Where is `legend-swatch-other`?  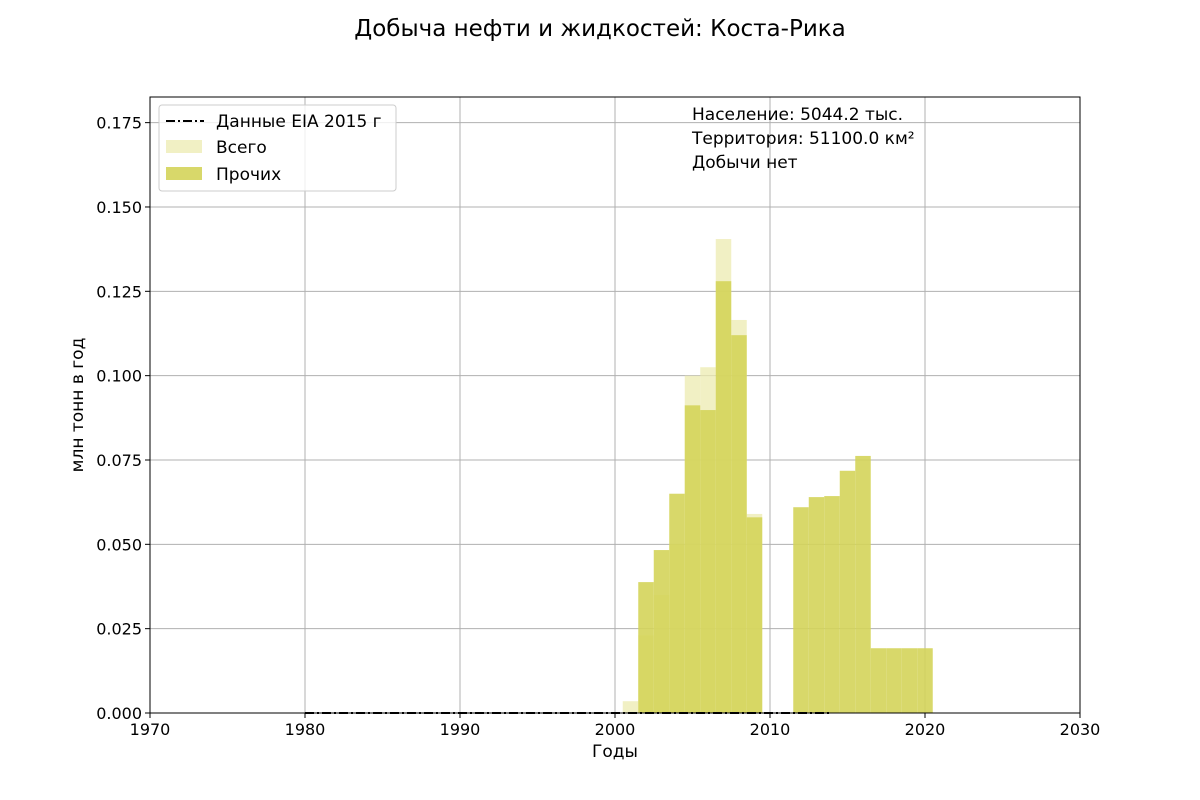
legend-swatch-other is located at coordinates (184, 173).